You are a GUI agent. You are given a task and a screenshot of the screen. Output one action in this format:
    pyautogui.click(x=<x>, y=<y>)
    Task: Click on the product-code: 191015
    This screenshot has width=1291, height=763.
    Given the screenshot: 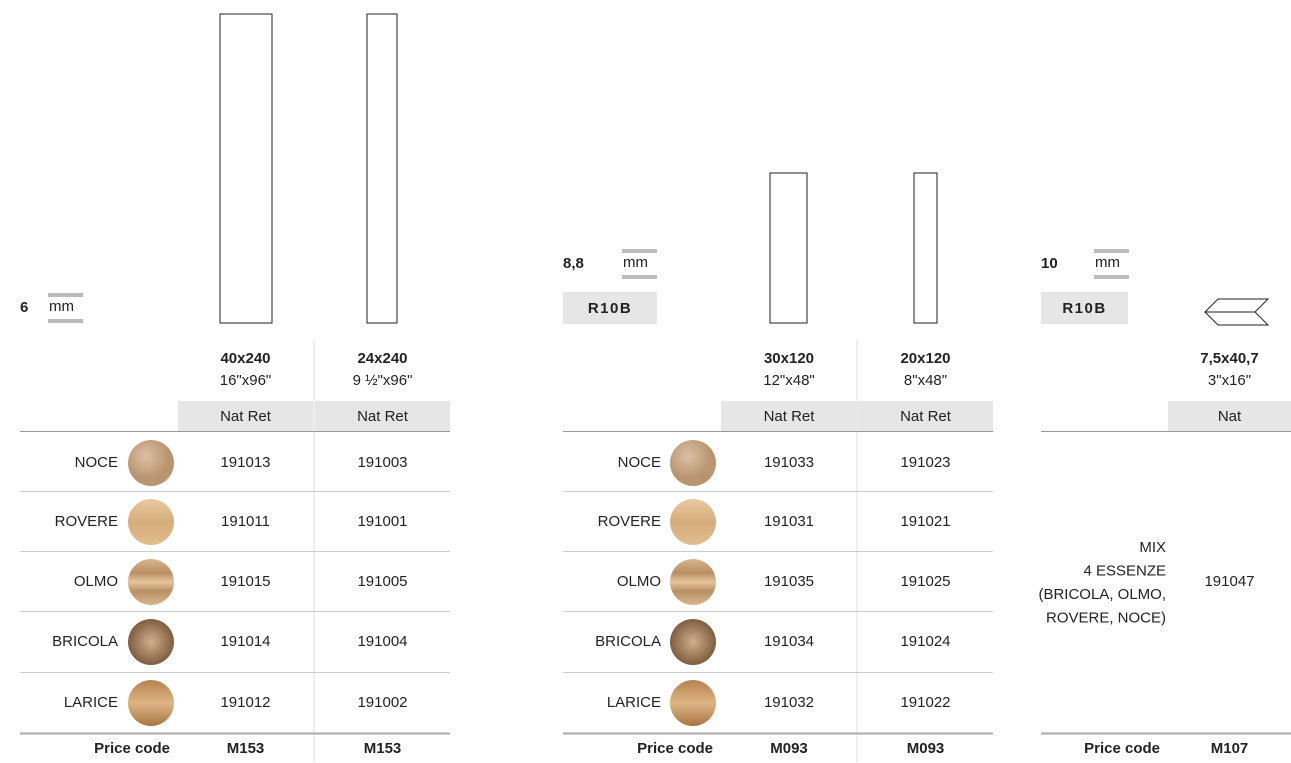 What is the action you would take?
    pyautogui.click(x=245, y=581)
    